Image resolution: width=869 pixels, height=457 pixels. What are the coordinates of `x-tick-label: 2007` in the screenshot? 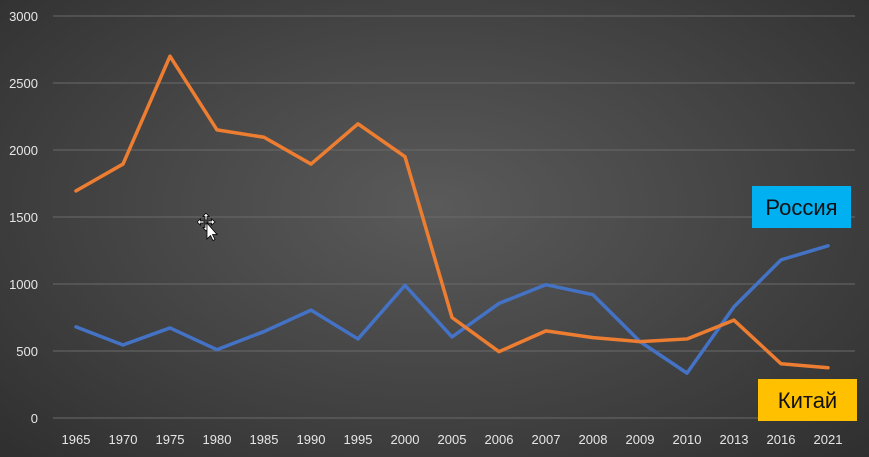 It's located at (546, 439).